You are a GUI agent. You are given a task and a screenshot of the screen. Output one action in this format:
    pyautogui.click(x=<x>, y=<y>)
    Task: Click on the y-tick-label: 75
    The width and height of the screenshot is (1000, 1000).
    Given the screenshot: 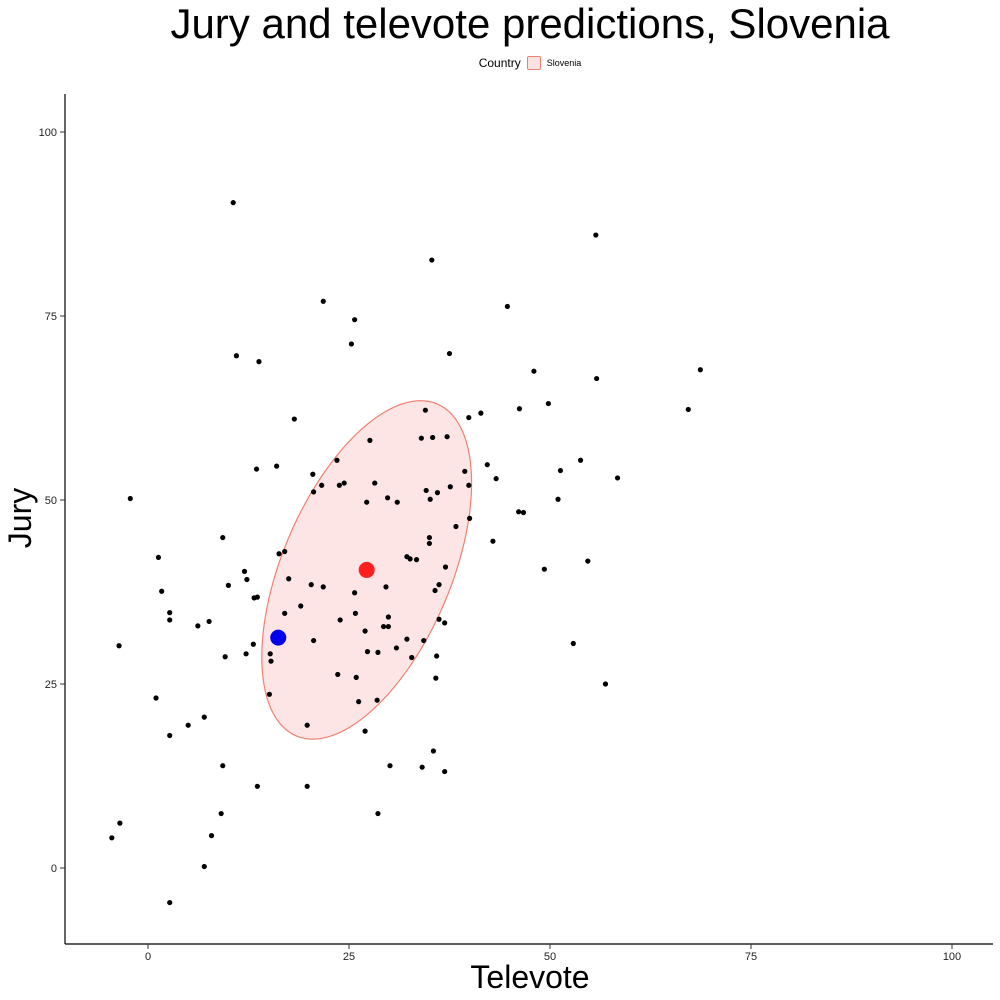 What is the action you would take?
    pyautogui.click(x=51, y=317)
    